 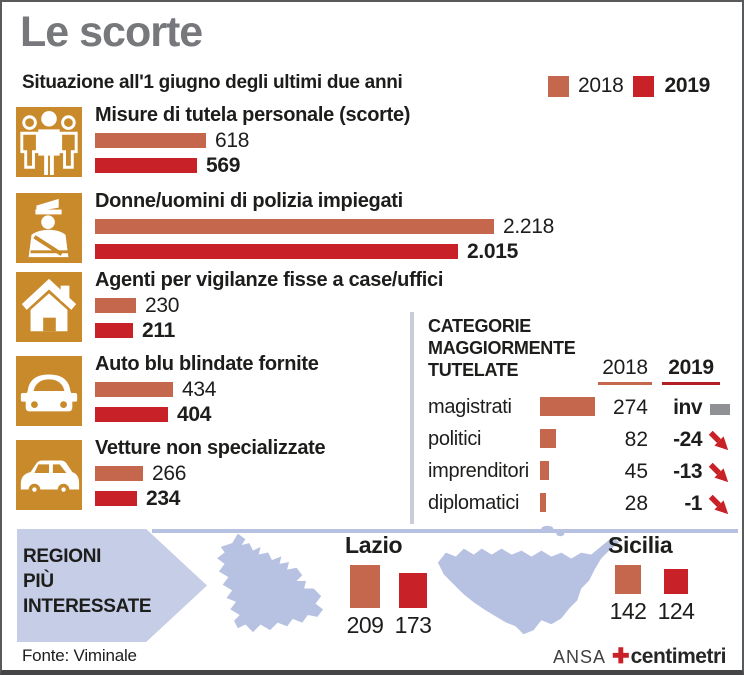 What do you see at coordinates (413, 625) in the screenshot?
I see `region-value-2019: 173` at bounding box center [413, 625].